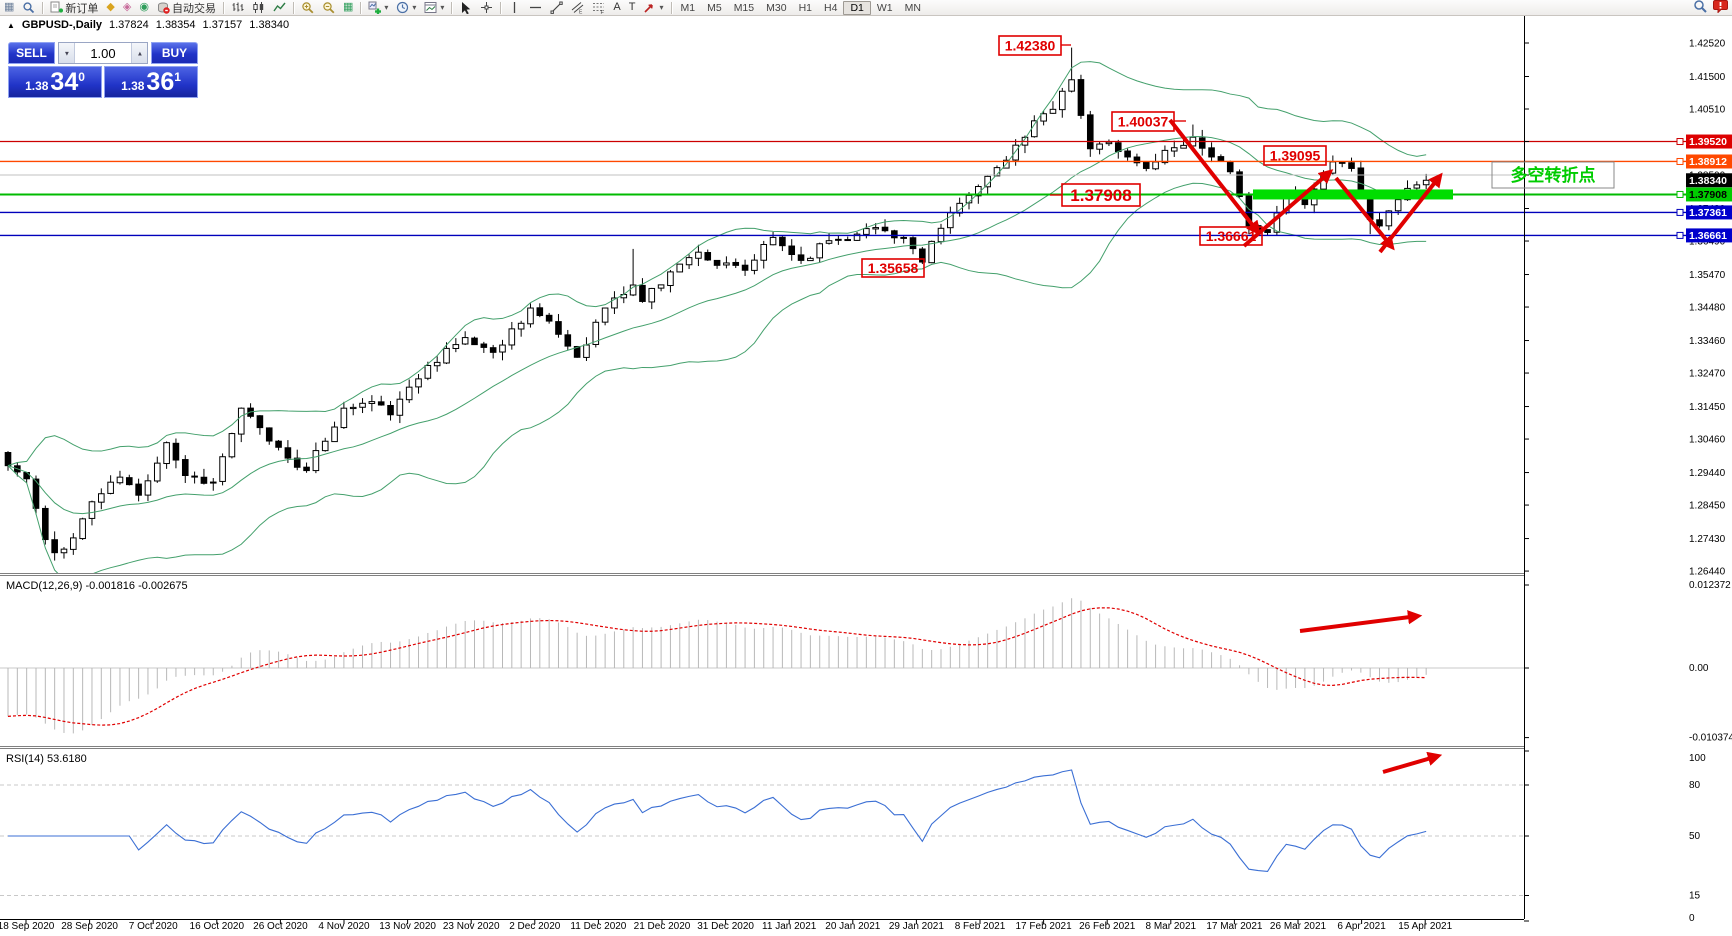  What do you see at coordinates (688, 7) in the screenshot?
I see `timeframe-m1: M1` at bounding box center [688, 7].